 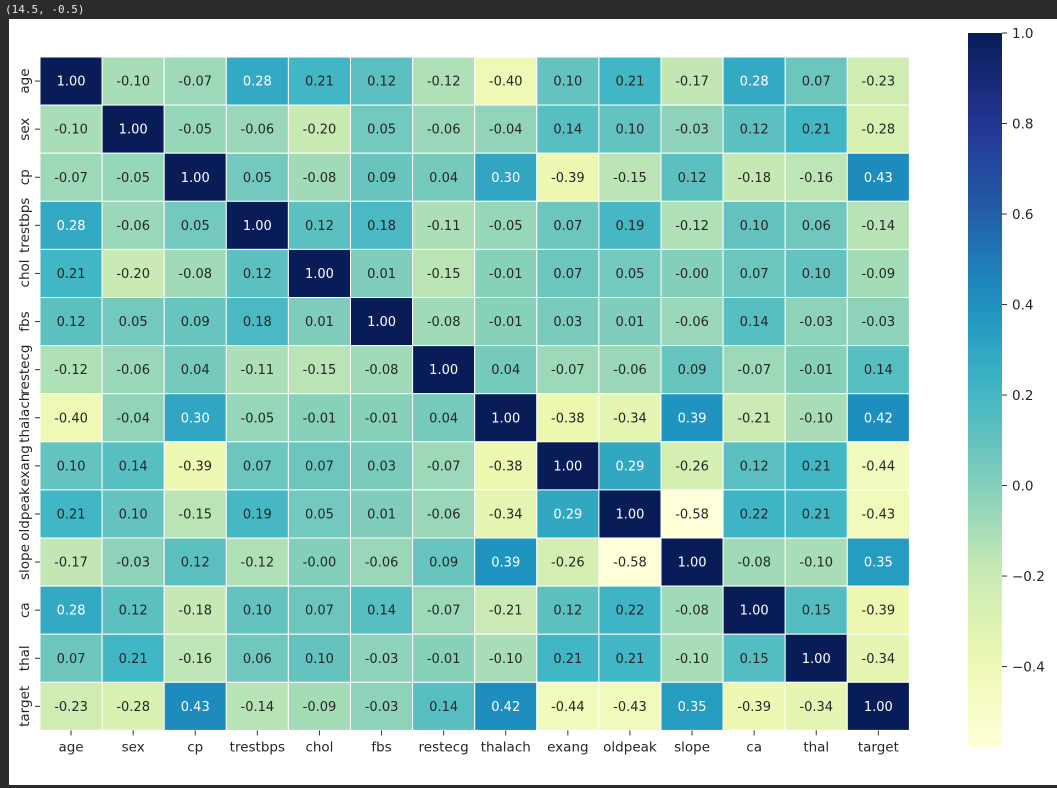 I want to click on cell-value-label: -0.34, so click(x=506, y=514).